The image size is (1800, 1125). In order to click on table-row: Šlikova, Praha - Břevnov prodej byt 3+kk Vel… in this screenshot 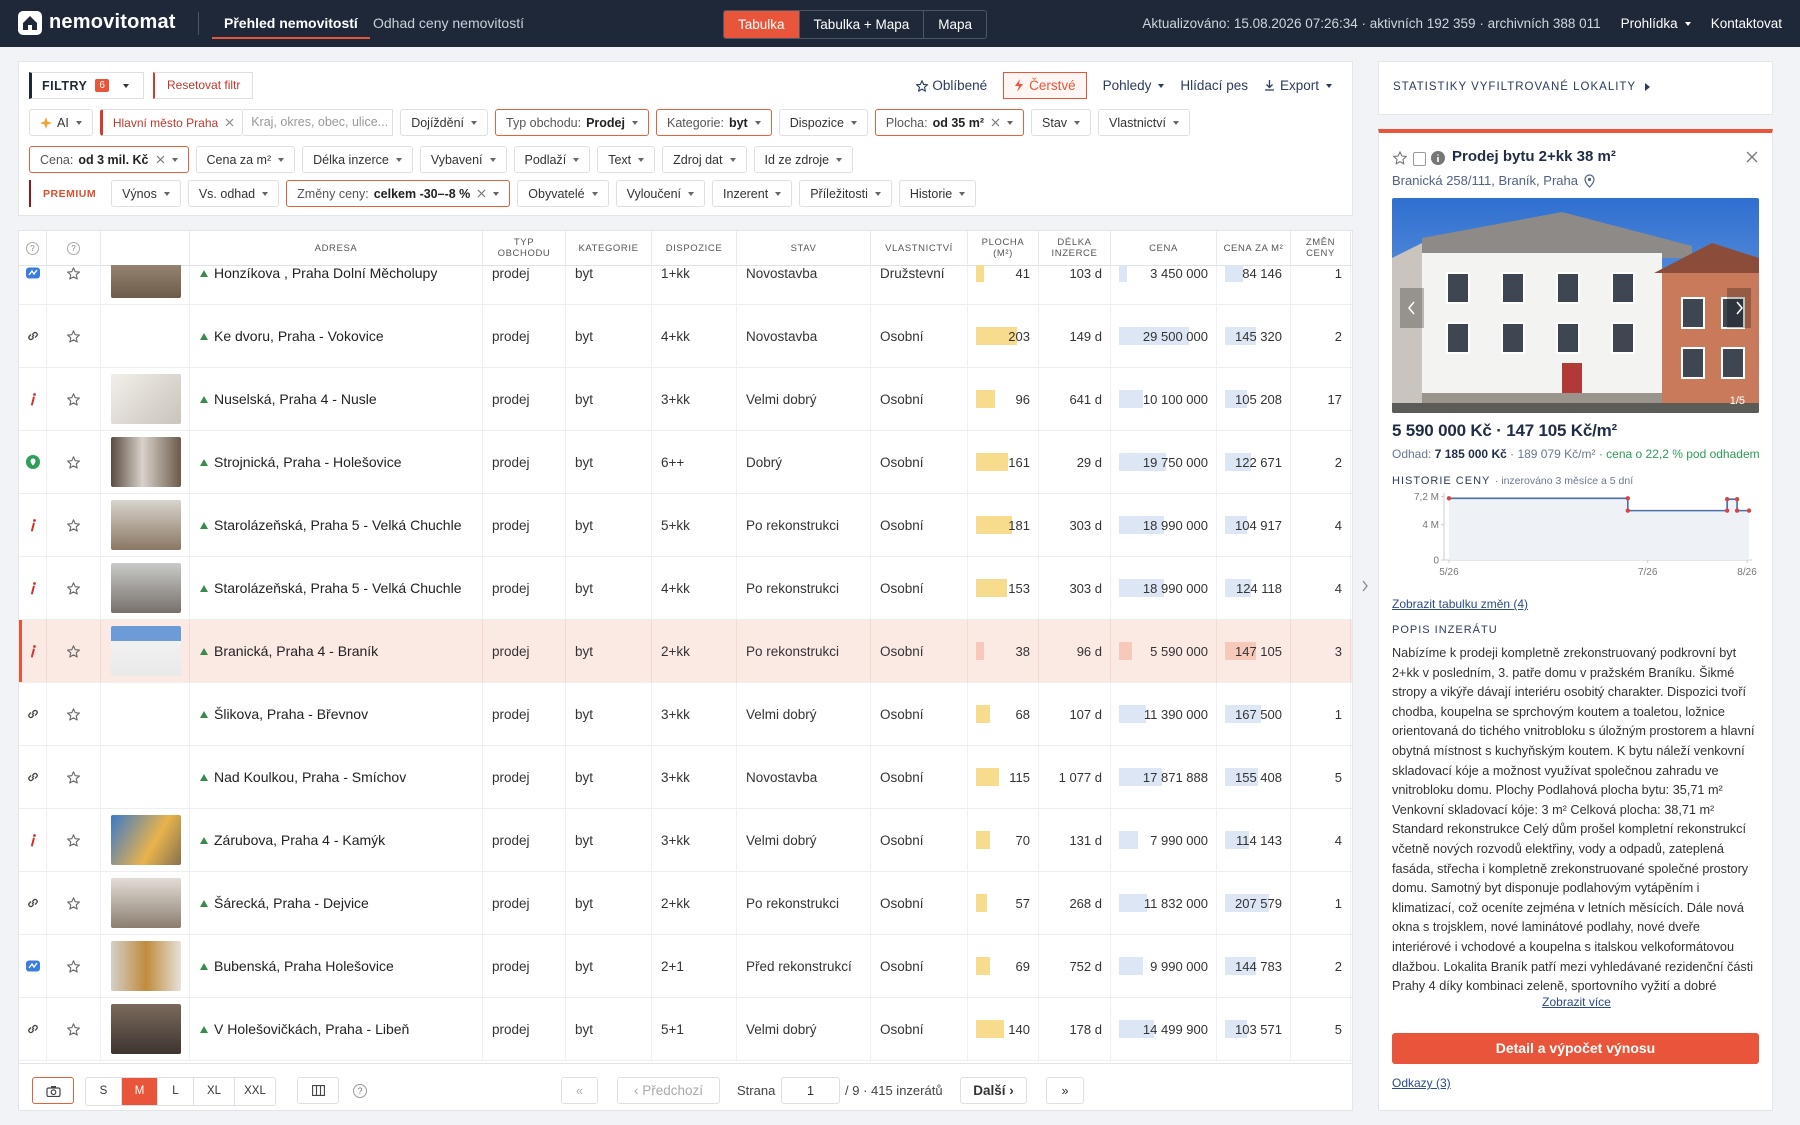, I will do `click(685, 714)`.